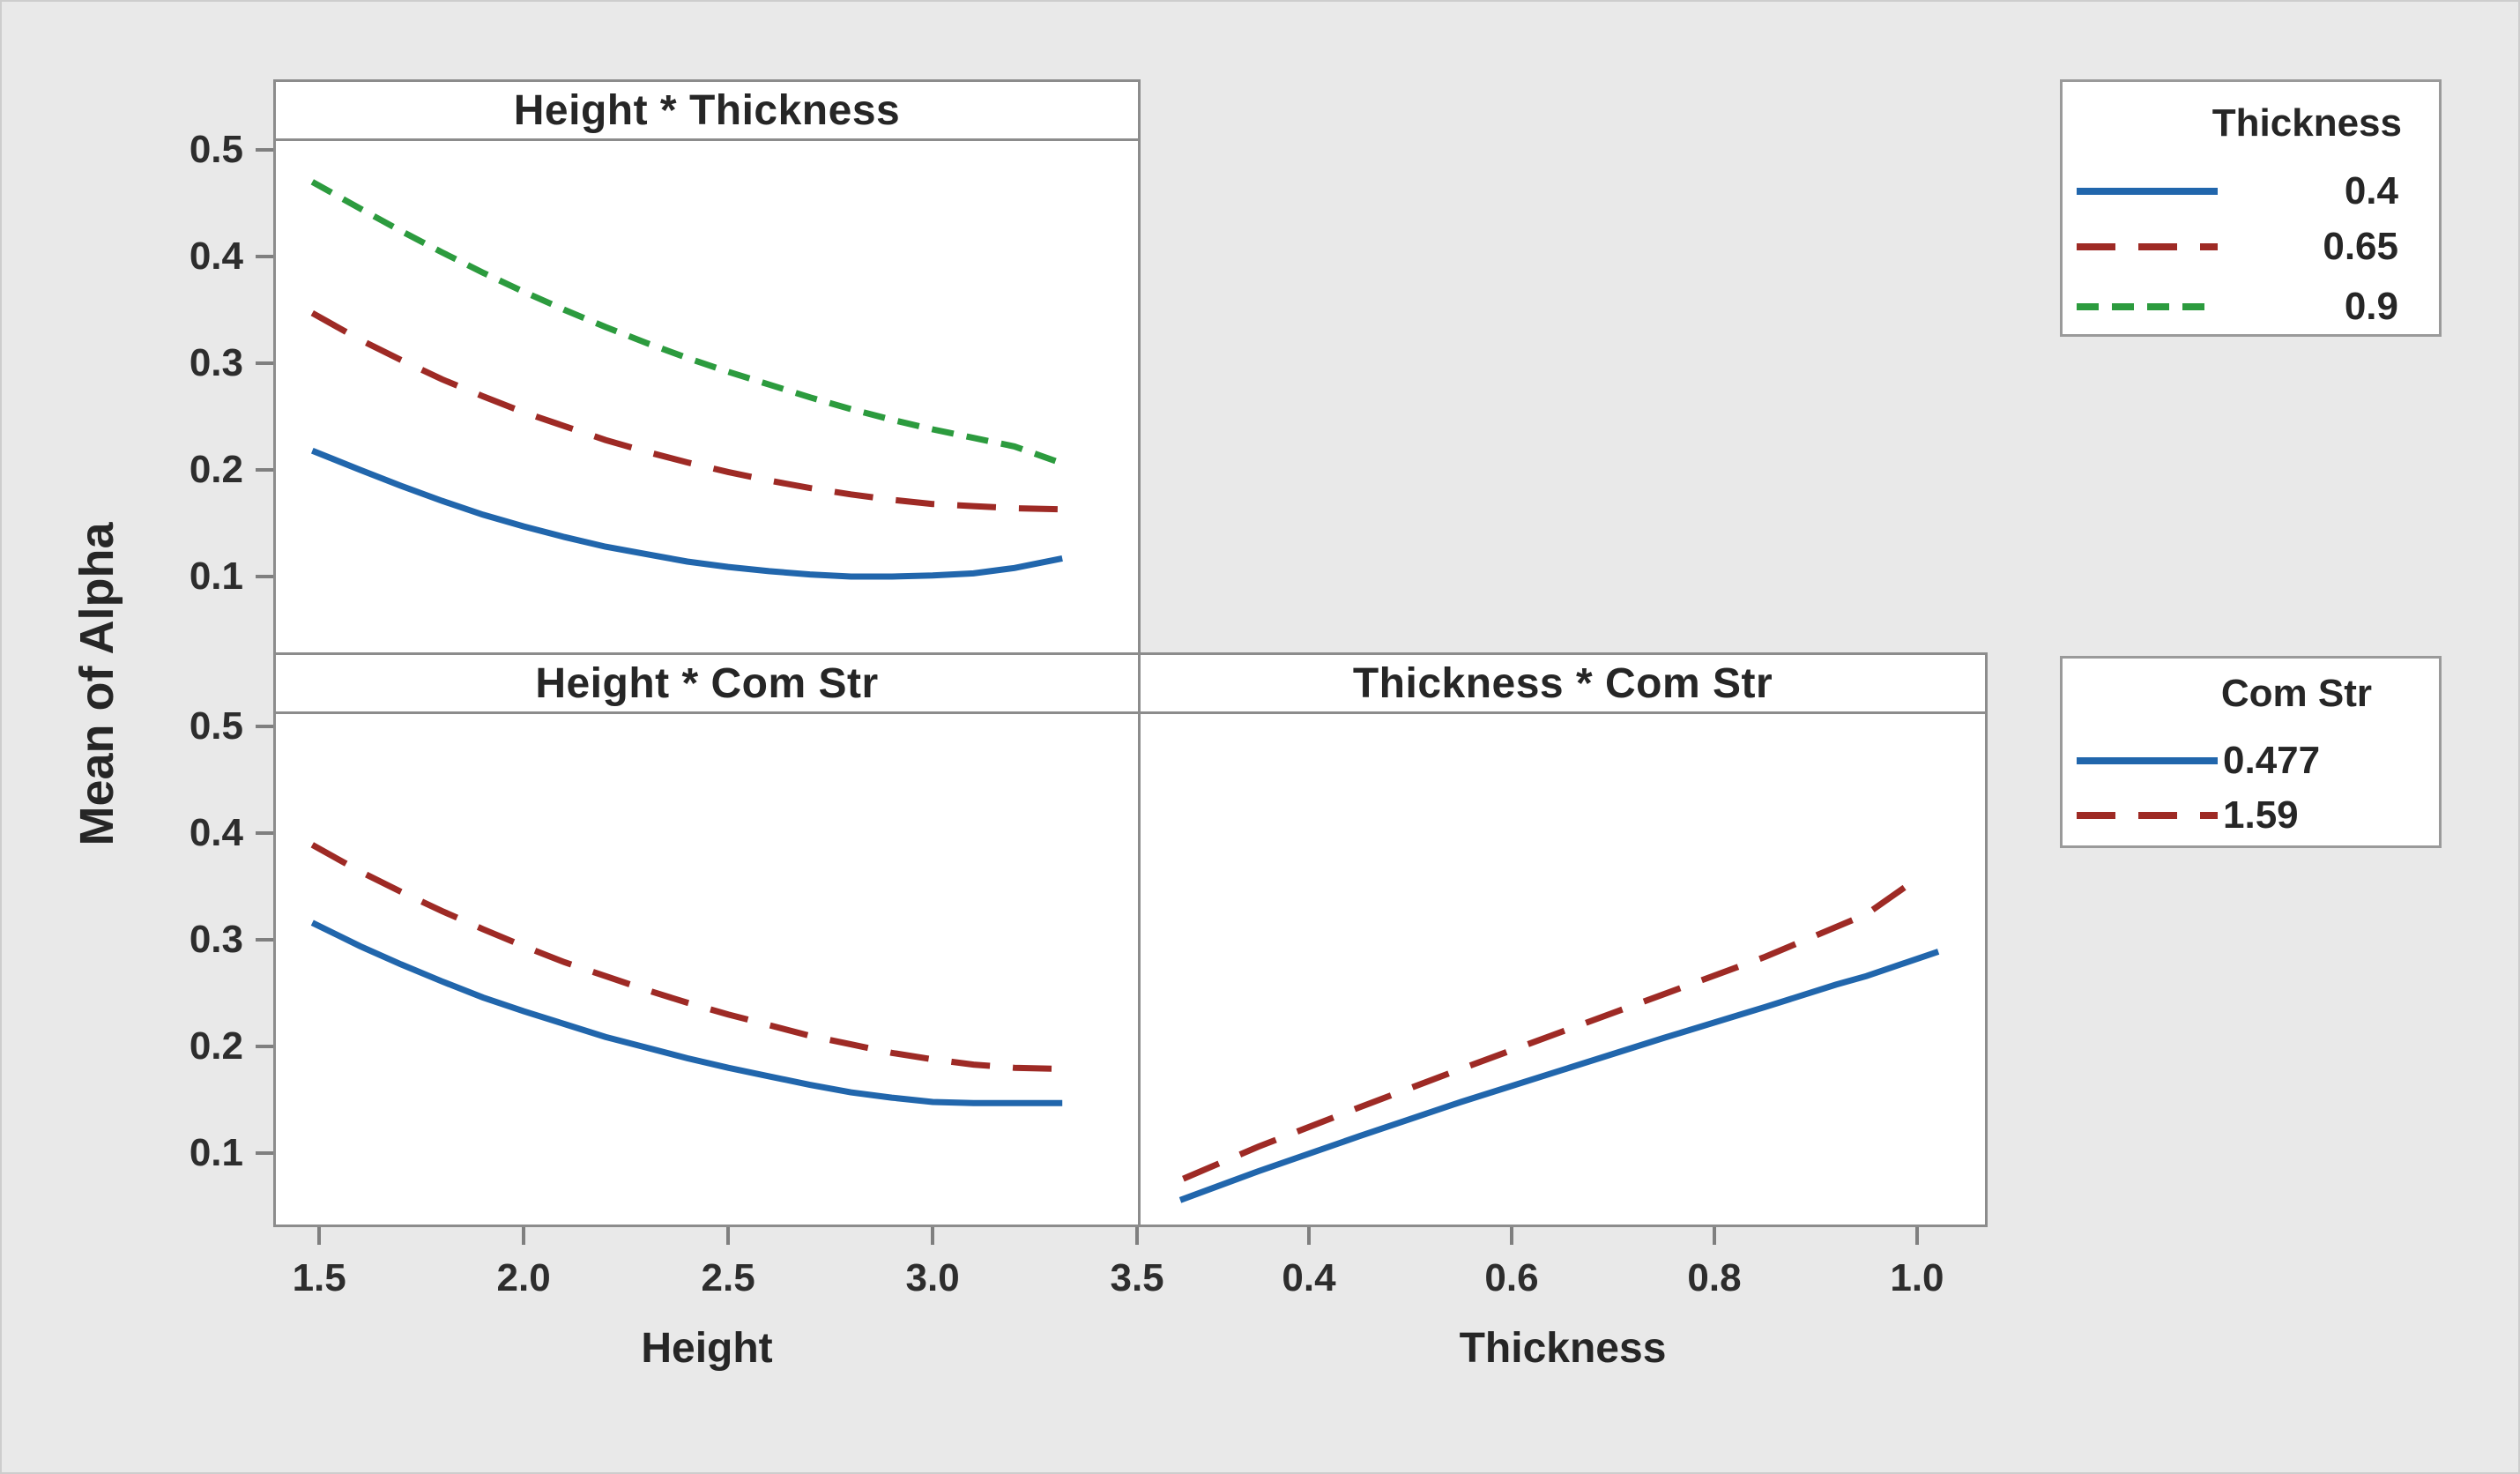  I want to click on panel-title-text: Height * Thickness, so click(707, 110).